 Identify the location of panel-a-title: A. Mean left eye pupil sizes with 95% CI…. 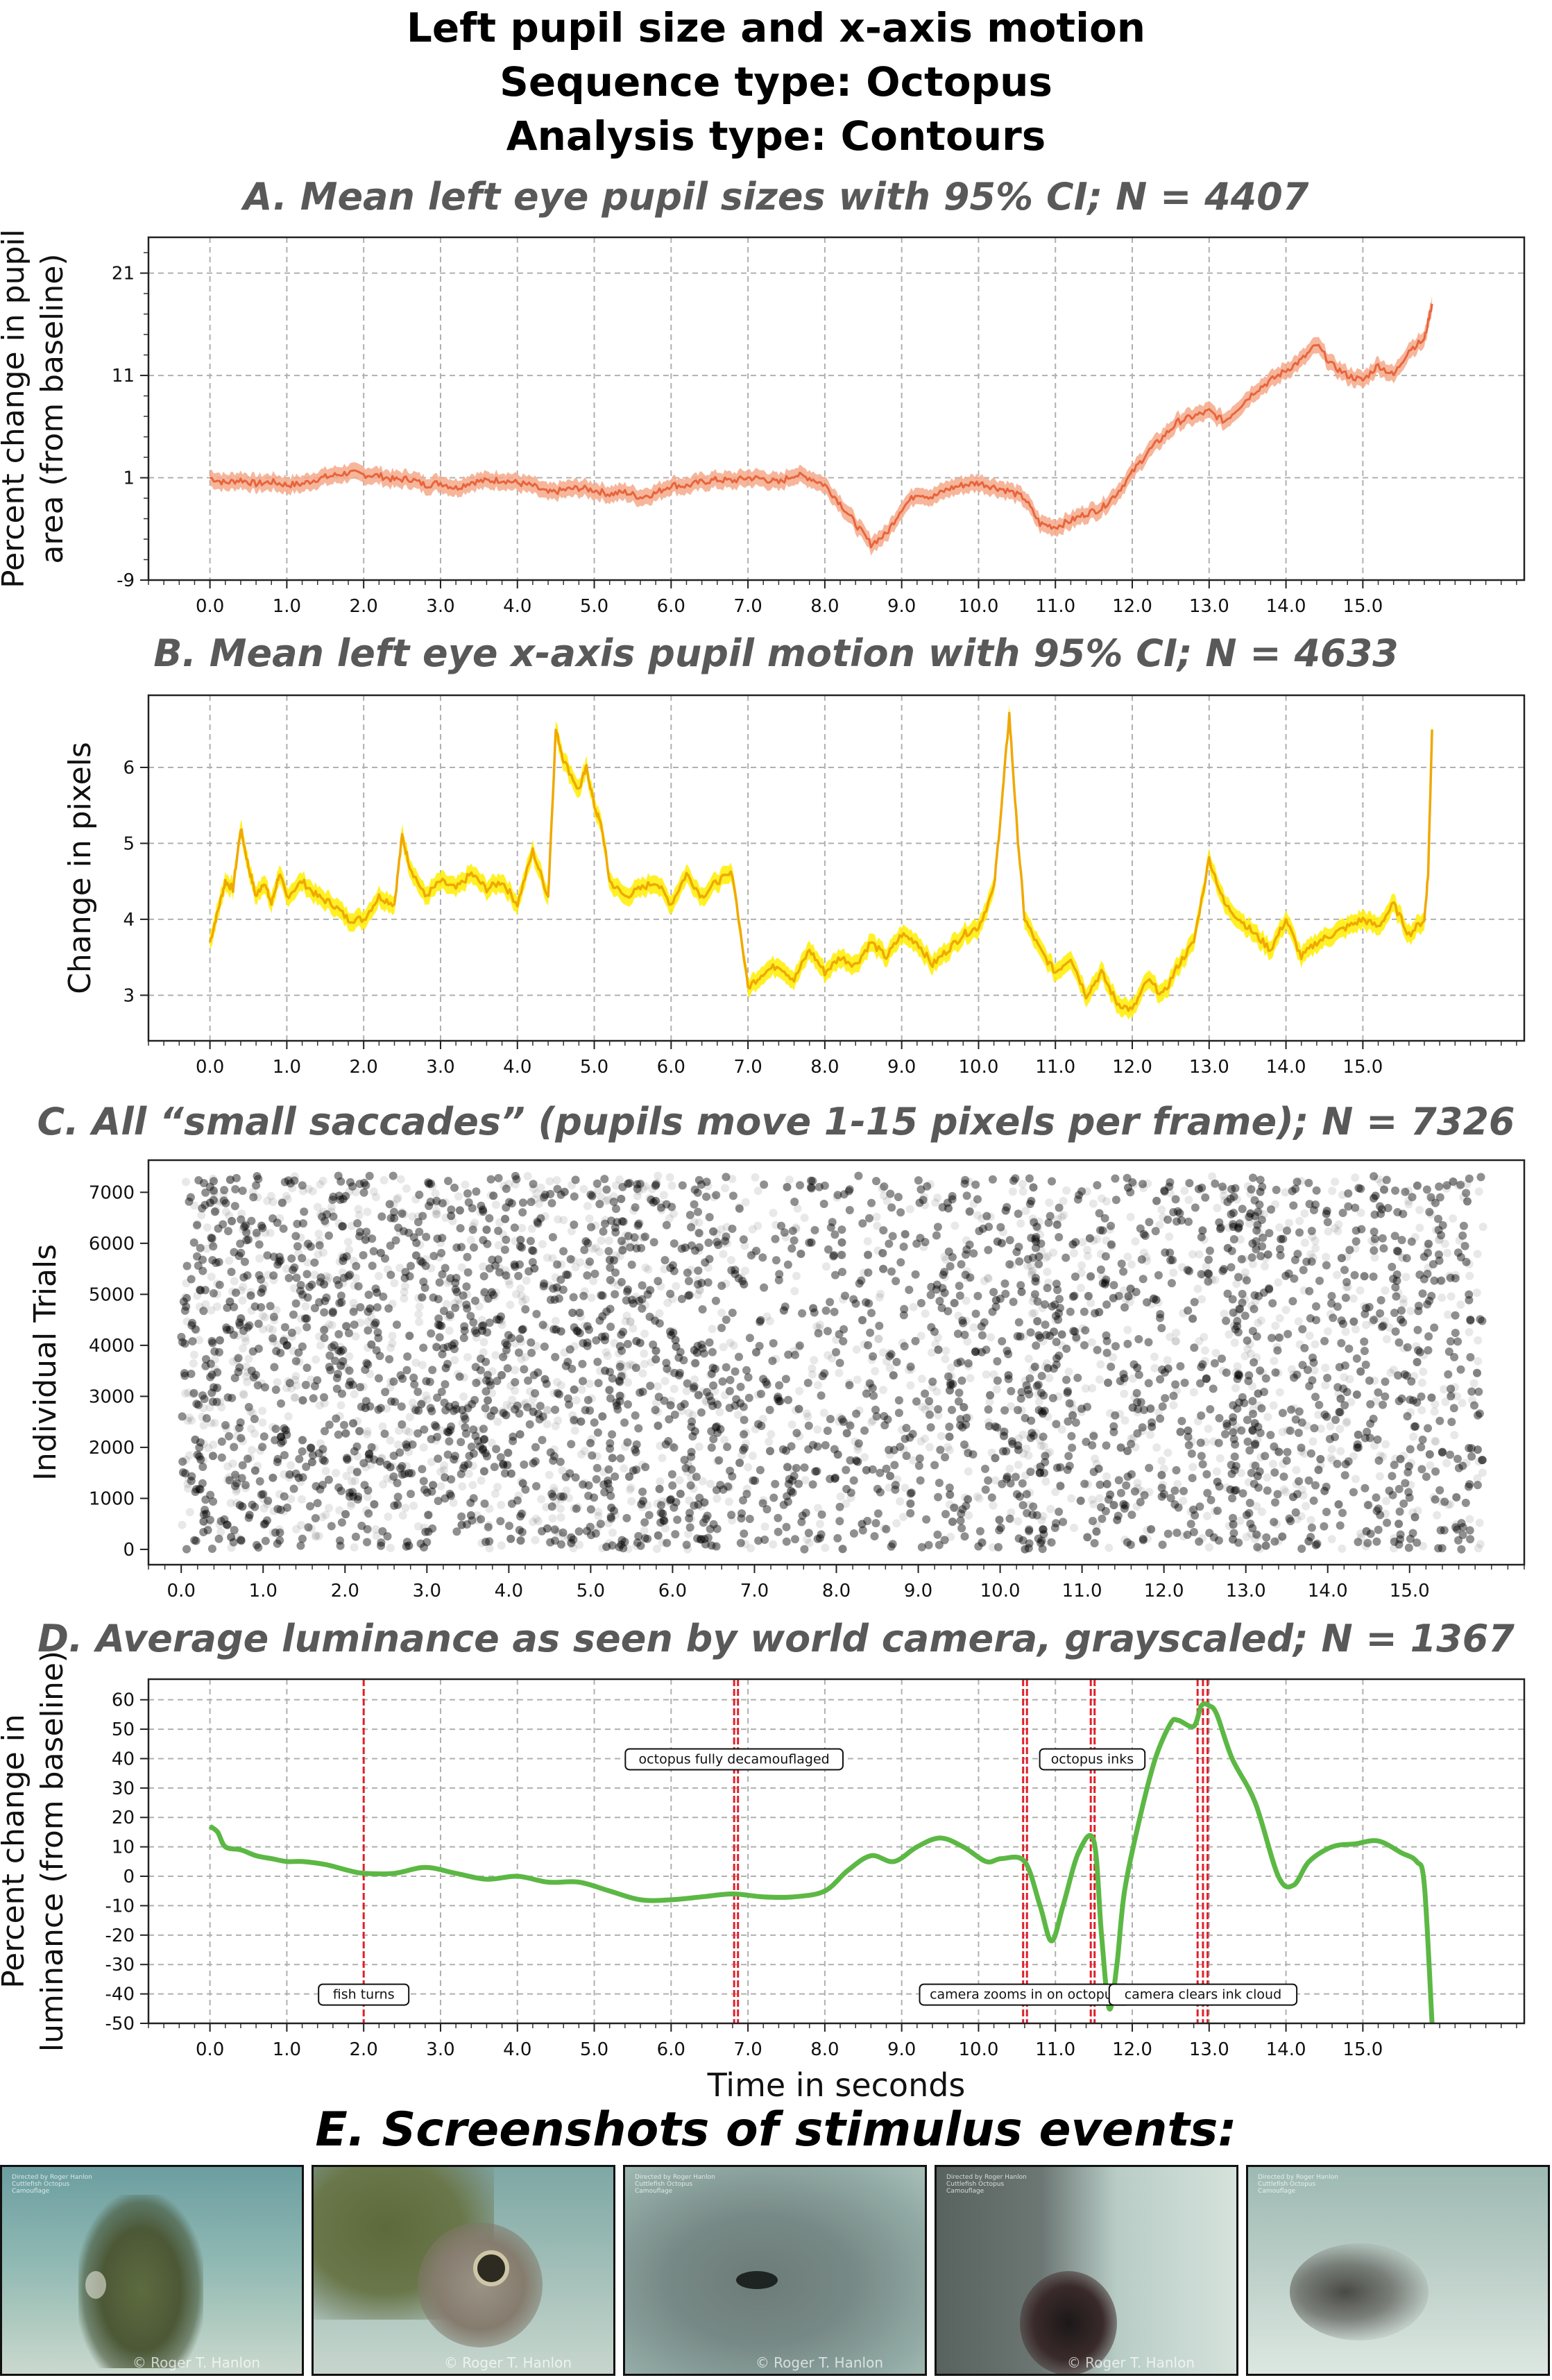
(776, 197).